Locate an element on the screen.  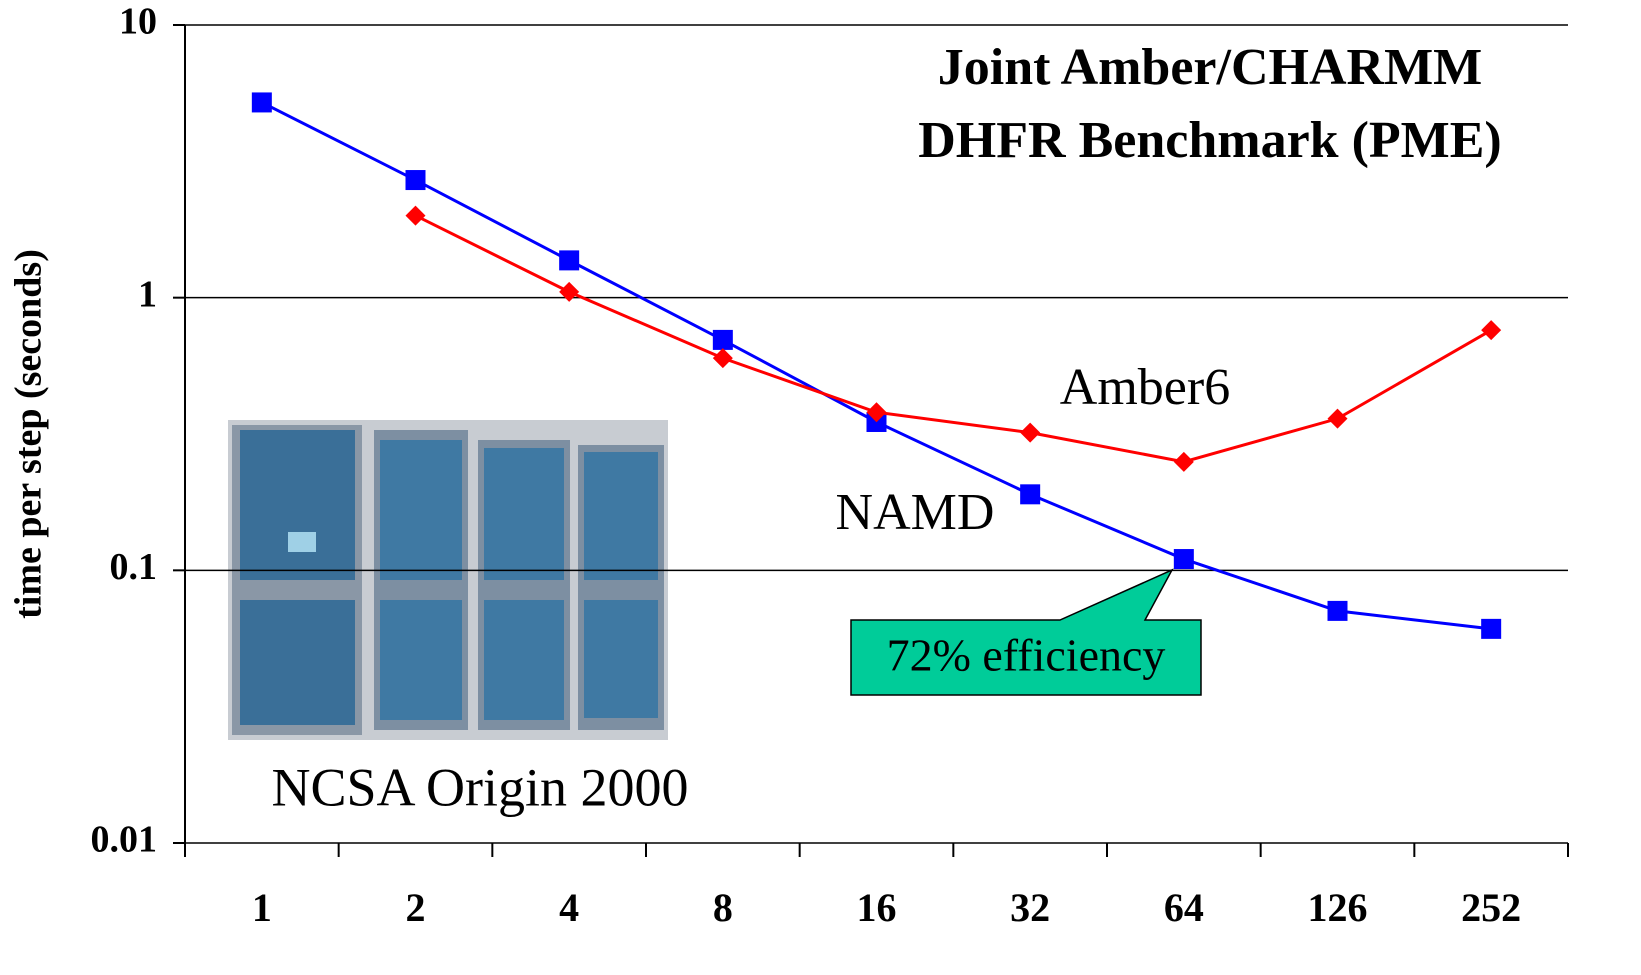
y-tick-label: 0.1 is located at coordinates (134, 567).